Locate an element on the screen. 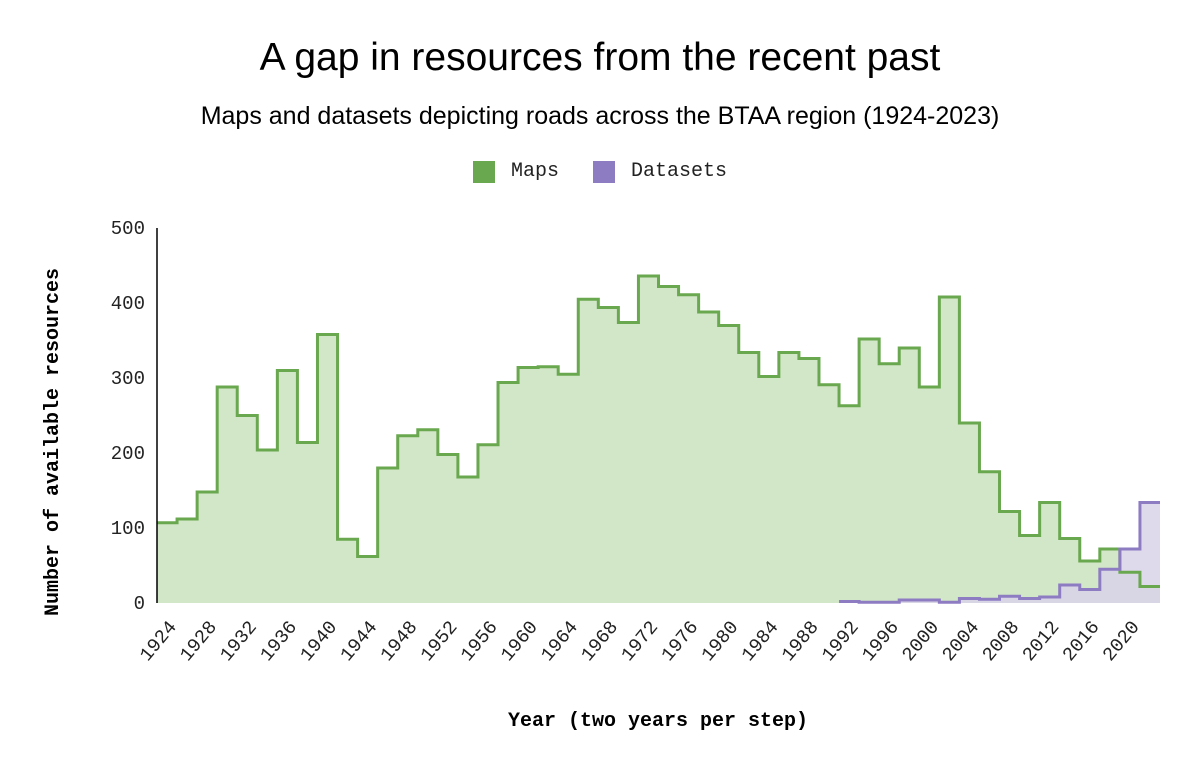 The height and width of the screenshot is (774, 1200). x-tick-label: 2016 is located at coordinates (1081, 641).